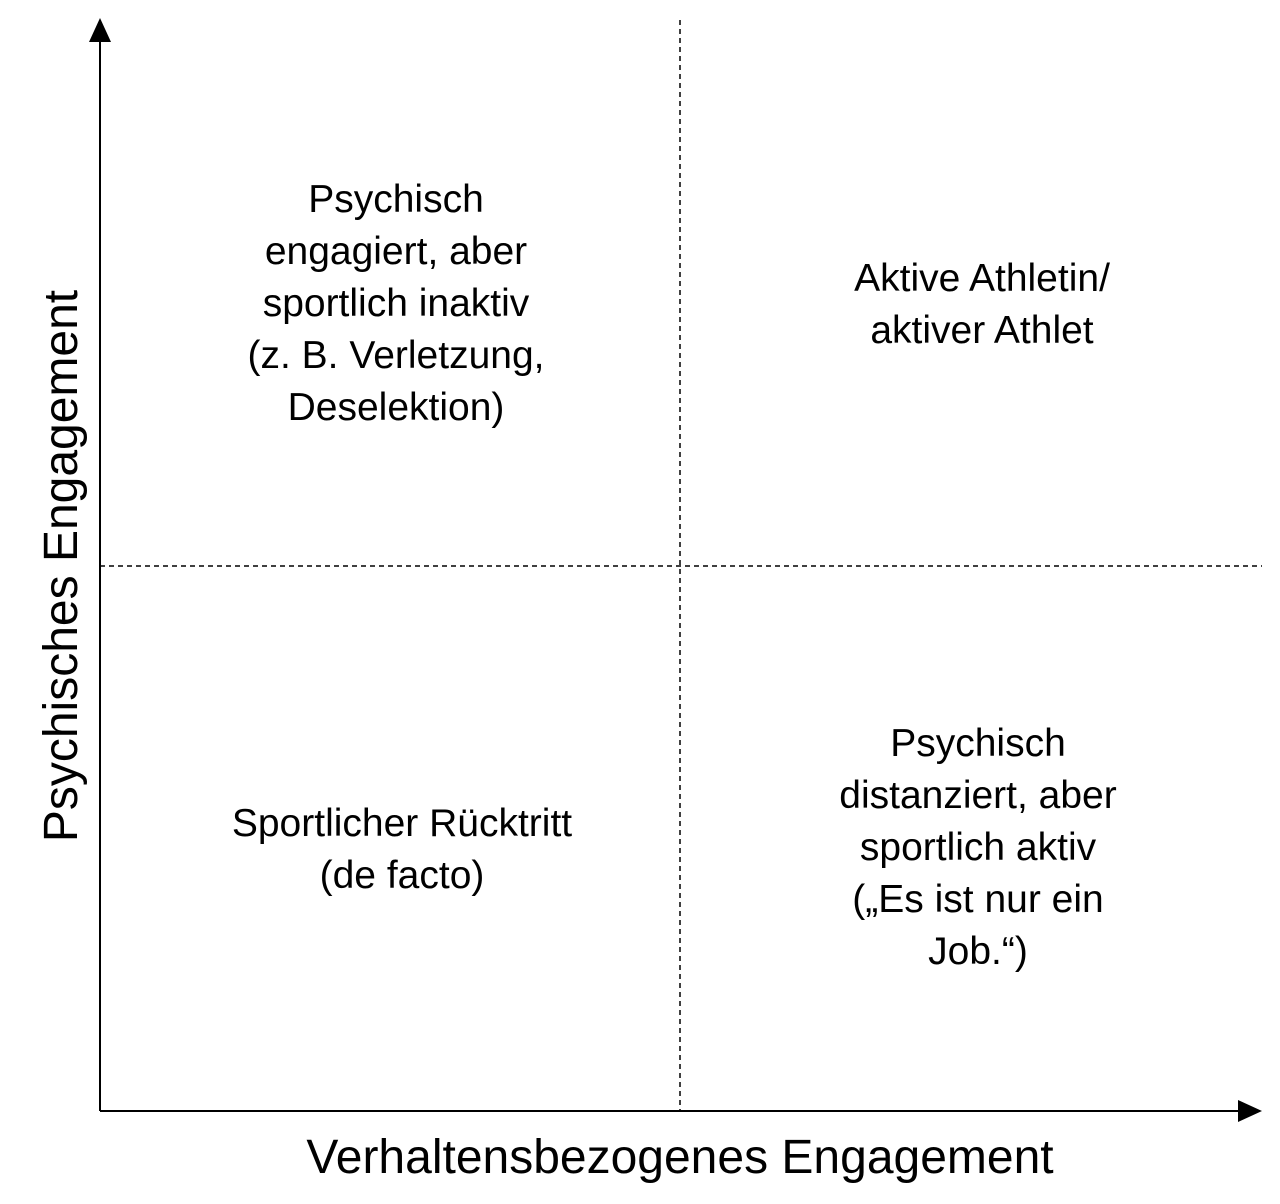  What do you see at coordinates (100, 30) in the screenshot?
I see `y-axis-arrowhead` at bounding box center [100, 30].